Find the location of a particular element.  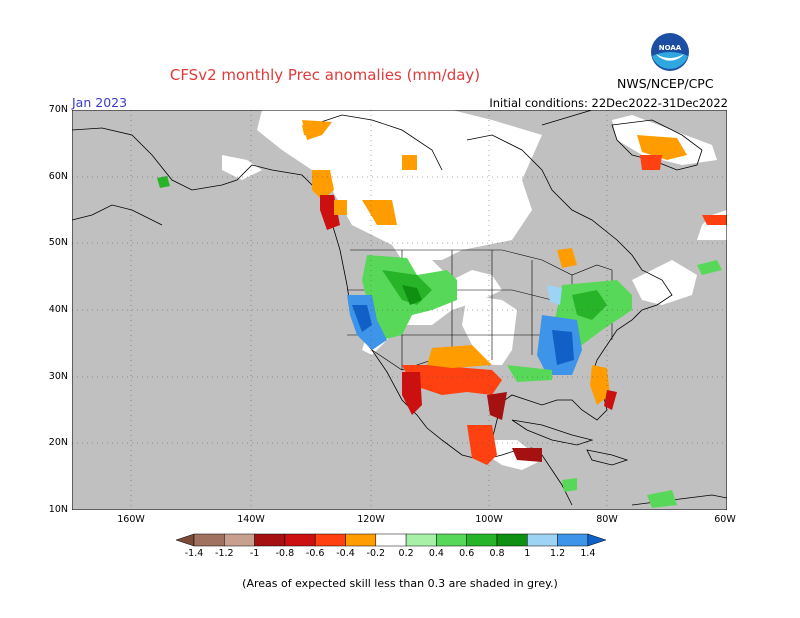

lon-label: 160W is located at coordinates (131, 519).